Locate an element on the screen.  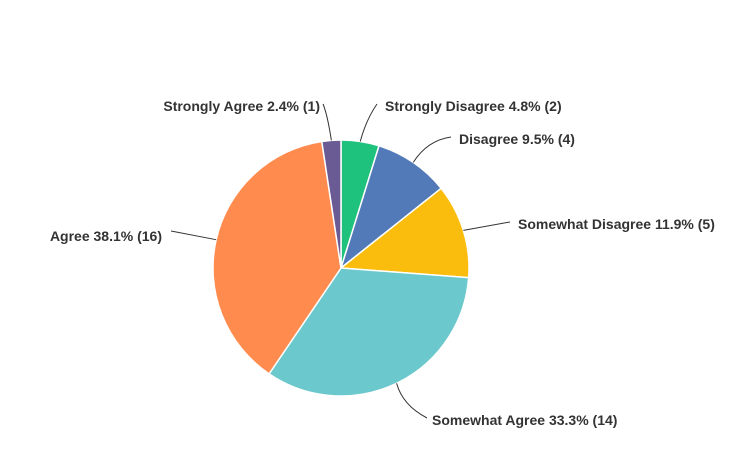
leader-line-somewhat-disagree is located at coordinates (487, 226).